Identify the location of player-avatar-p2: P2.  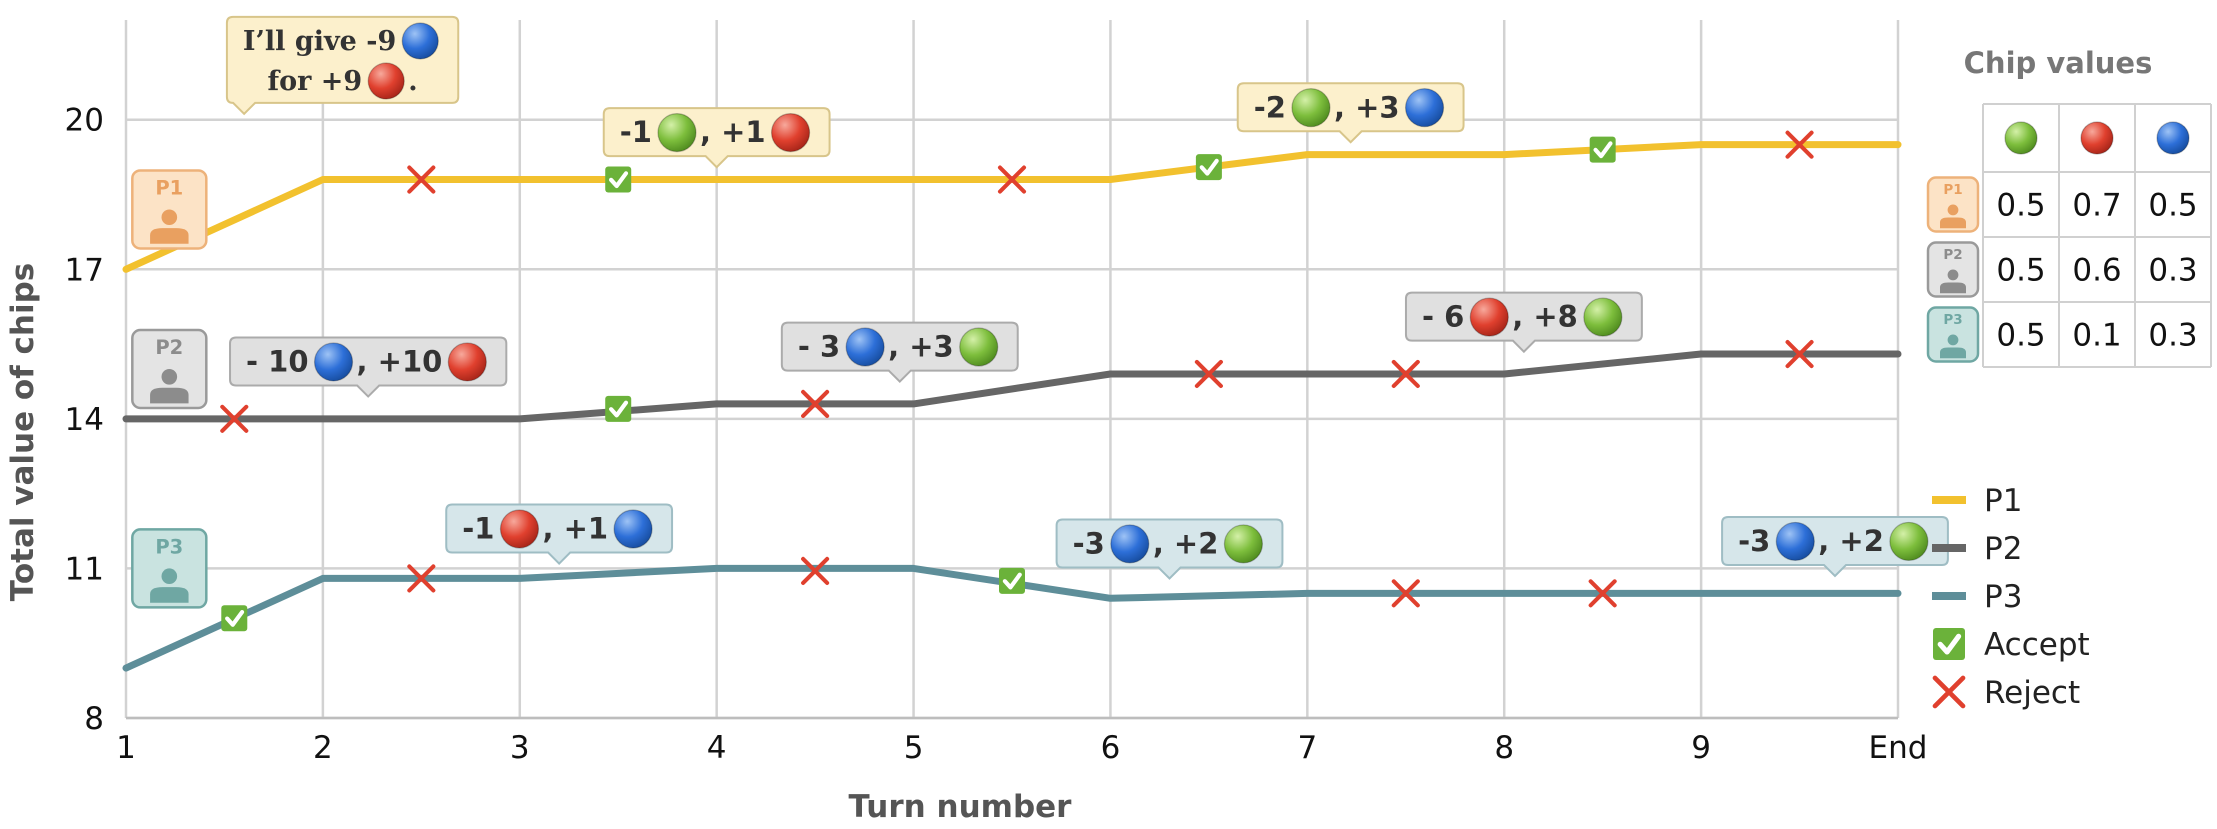
(169, 369).